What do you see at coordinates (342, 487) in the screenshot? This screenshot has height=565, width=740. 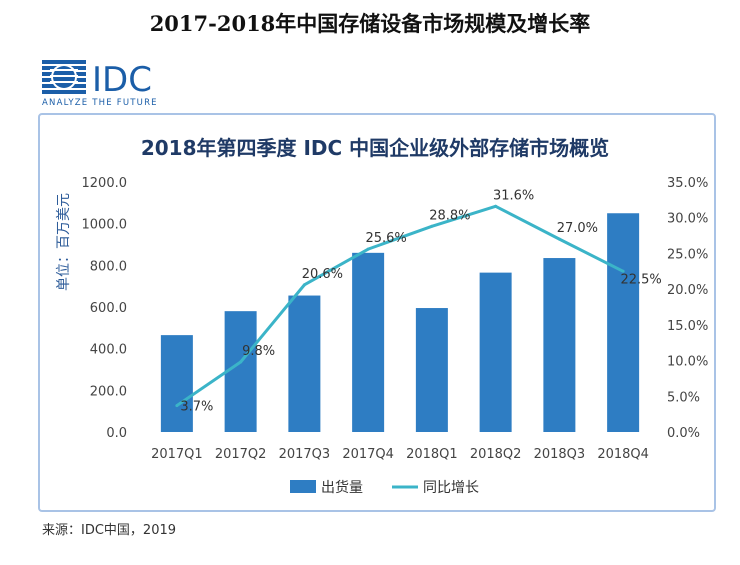 I see `legend-label-shipments: 出货量` at bounding box center [342, 487].